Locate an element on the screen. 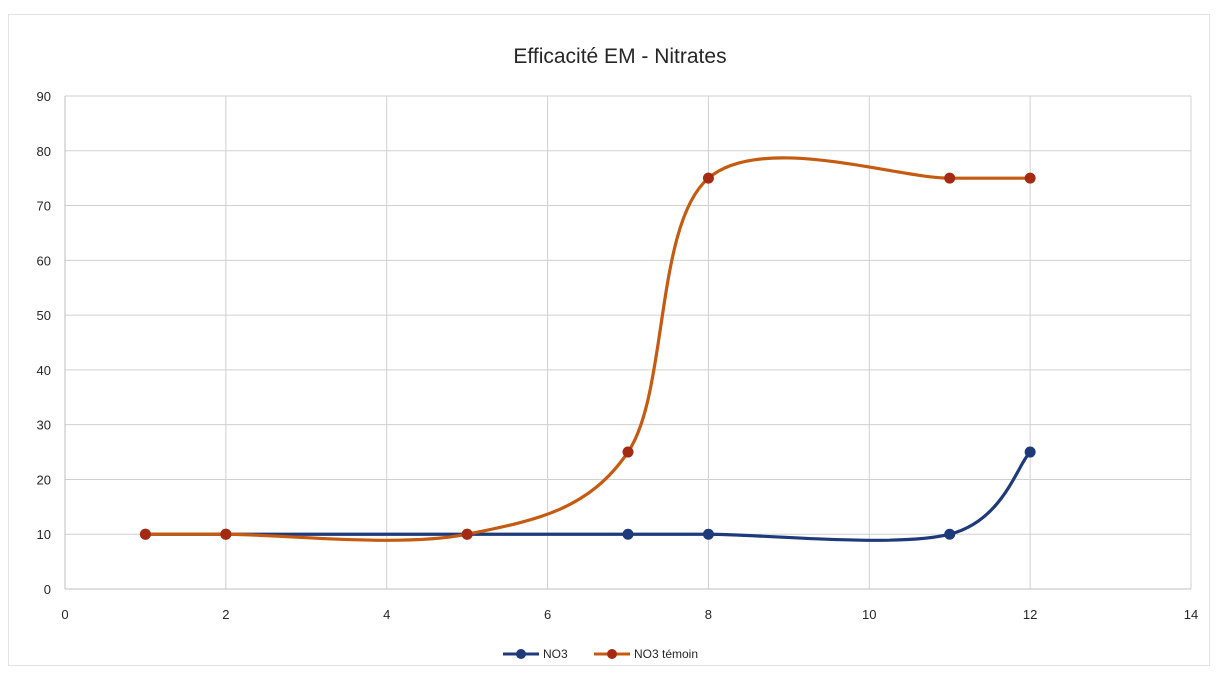 This screenshot has height=674, width=1218. x-tick-label: 2 is located at coordinates (225, 614).